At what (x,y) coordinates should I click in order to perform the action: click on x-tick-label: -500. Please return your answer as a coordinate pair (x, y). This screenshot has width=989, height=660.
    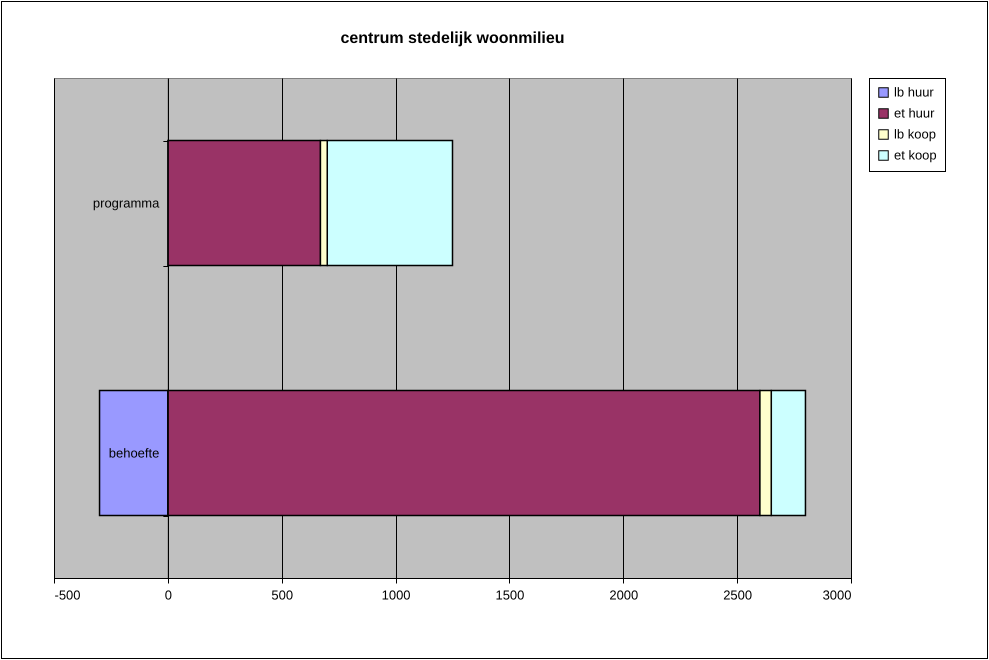
    Looking at the image, I should click on (67, 595).